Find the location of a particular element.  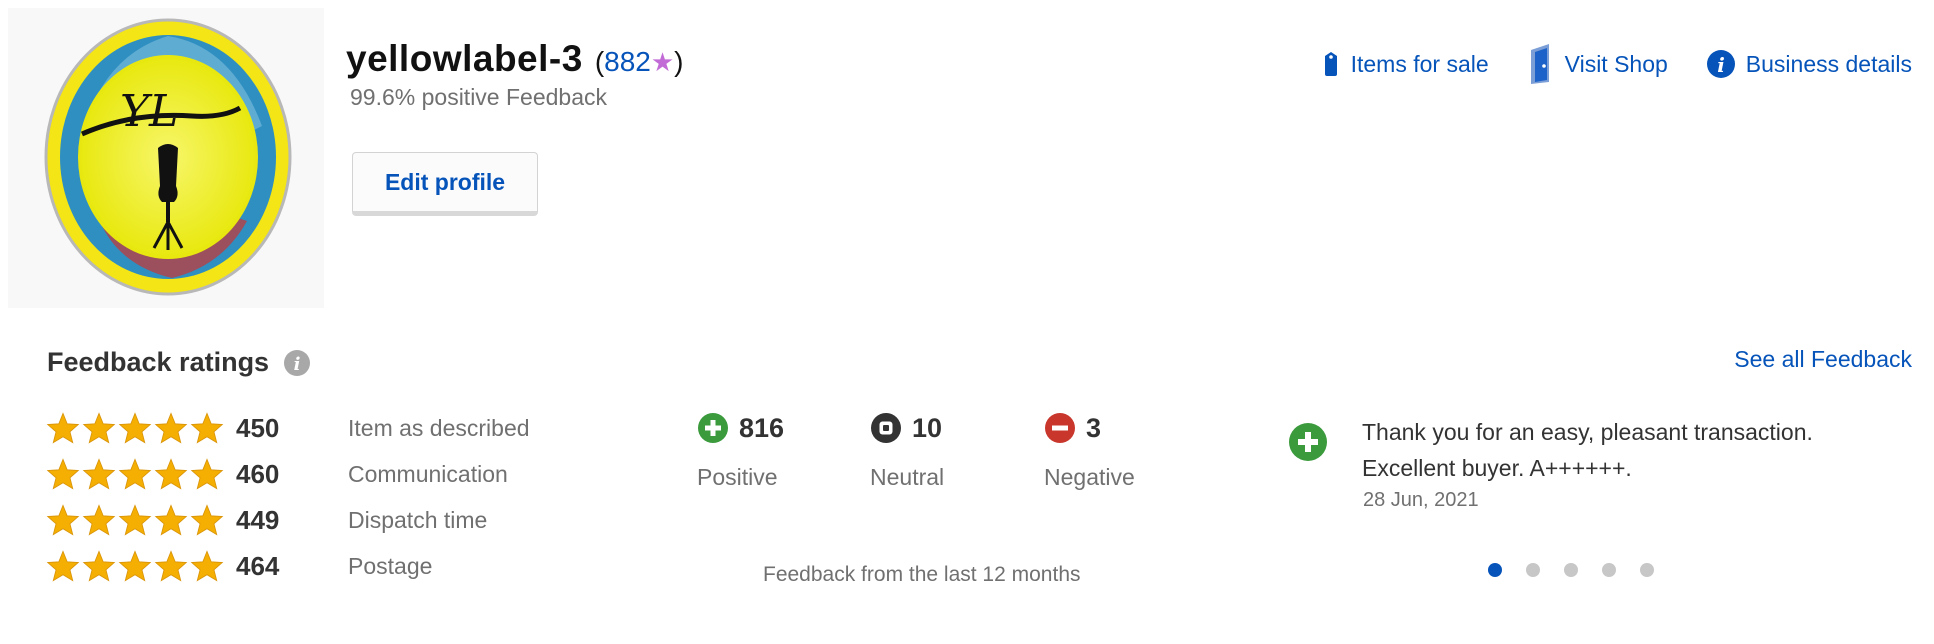

avatar: YL is located at coordinates (168, 157).